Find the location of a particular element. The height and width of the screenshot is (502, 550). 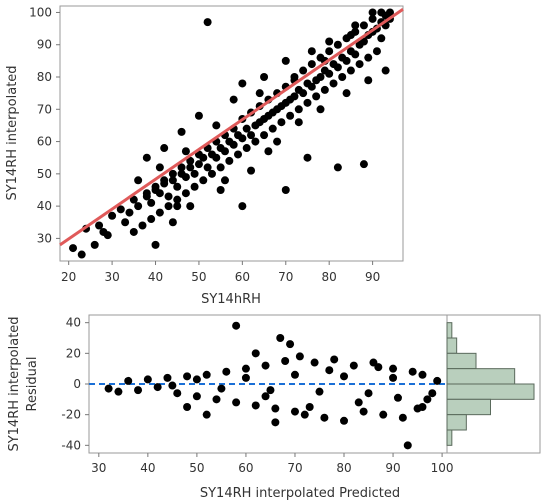

residual-y-axis-label-part2: Residual is located at coordinates (32, 384).